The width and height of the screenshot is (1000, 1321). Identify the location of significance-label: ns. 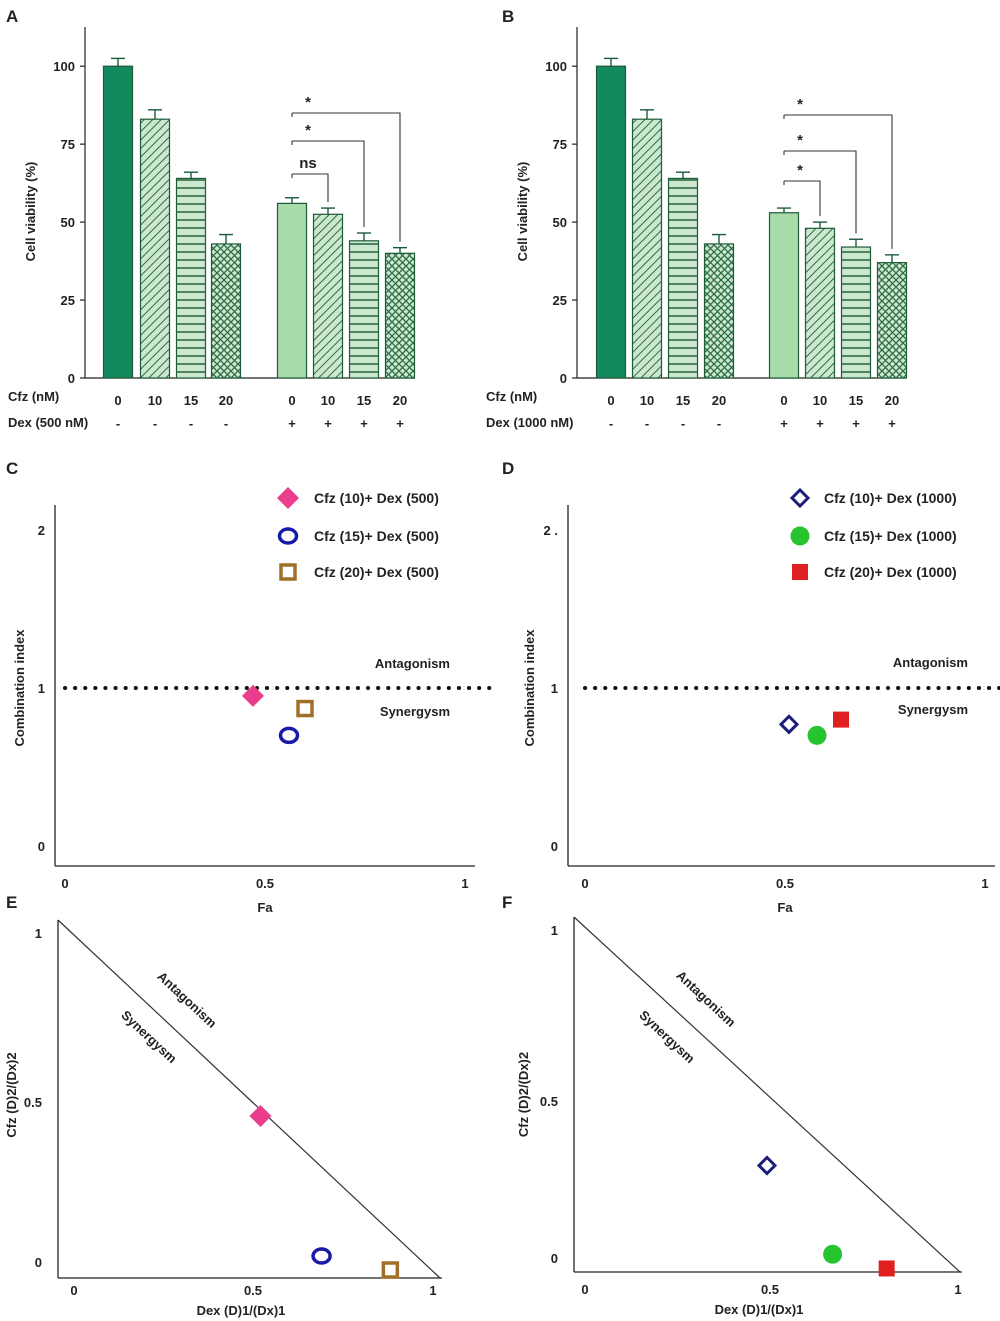
(308, 163).